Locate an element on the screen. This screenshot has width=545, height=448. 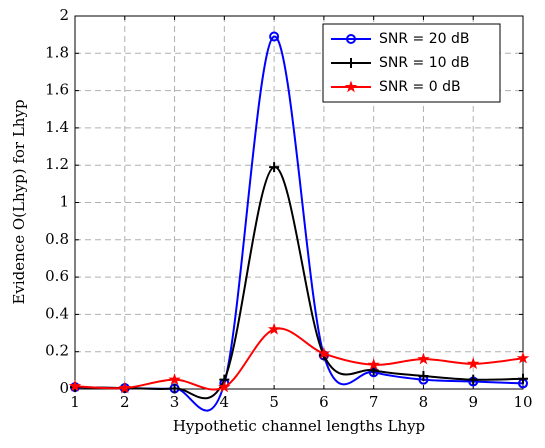
y-tick-label: 0 is located at coordinates (64, 388).